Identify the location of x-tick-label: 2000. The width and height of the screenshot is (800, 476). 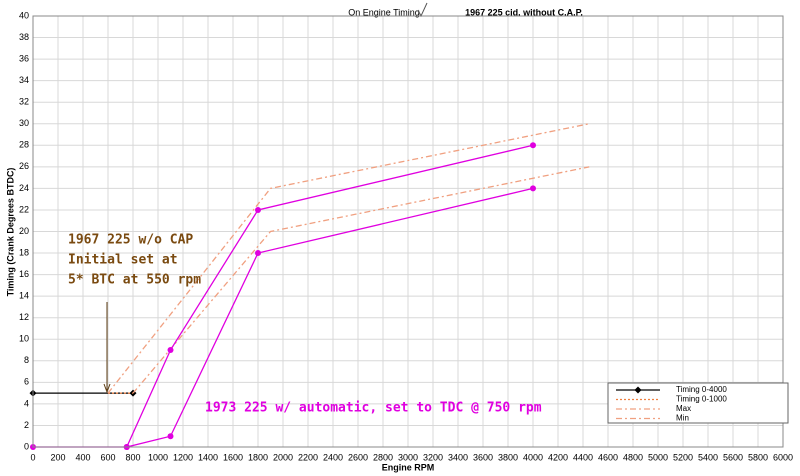
(283, 457).